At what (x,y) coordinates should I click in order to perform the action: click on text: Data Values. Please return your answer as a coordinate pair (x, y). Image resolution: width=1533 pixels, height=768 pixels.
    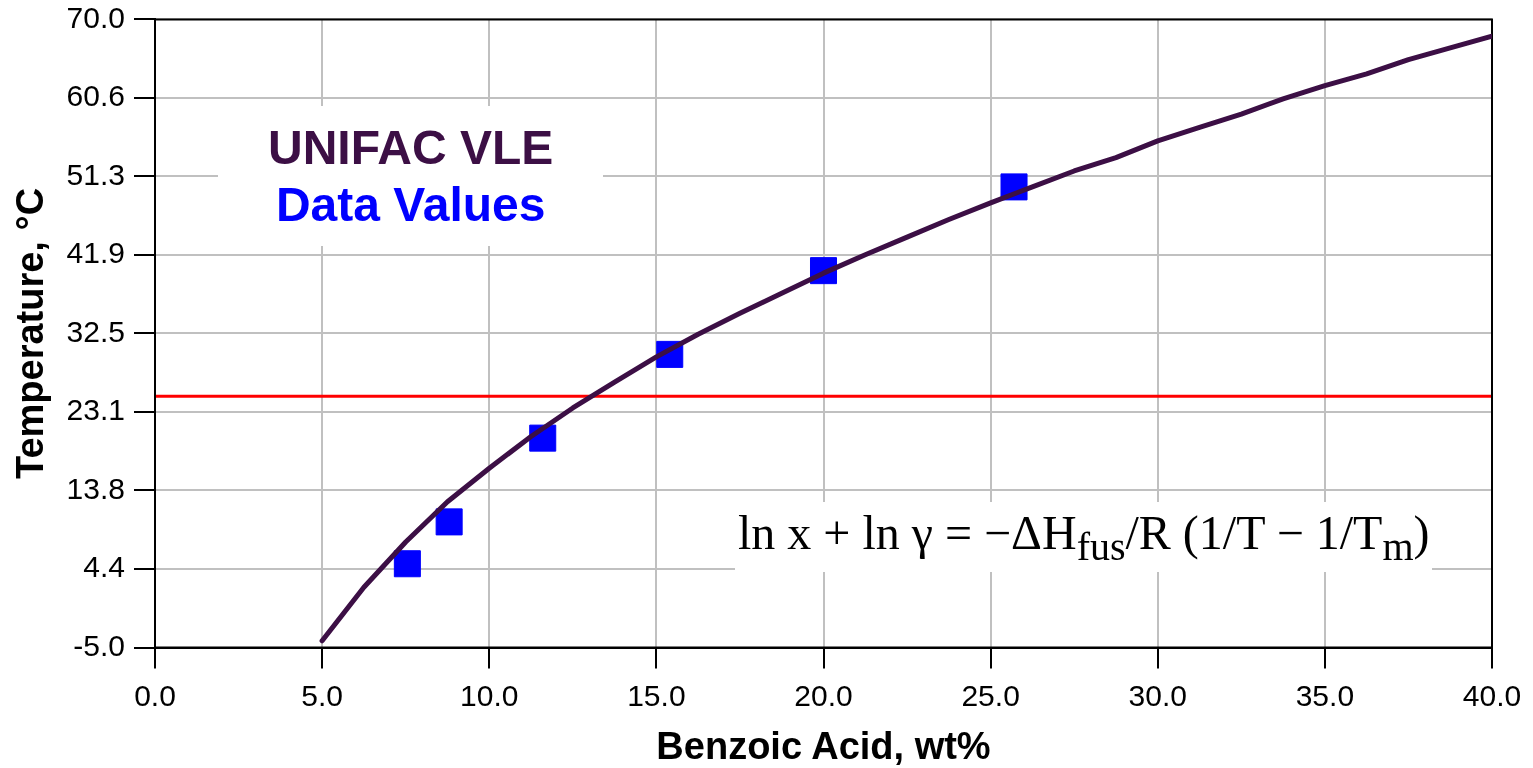
    Looking at the image, I should click on (410, 205).